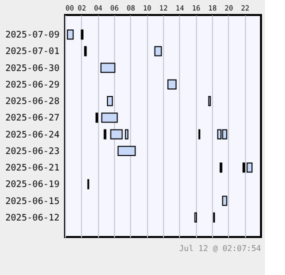 The width and height of the screenshot is (285, 275). I want to click on text: Jul 12 @ 02:07:54, so click(220, 248).